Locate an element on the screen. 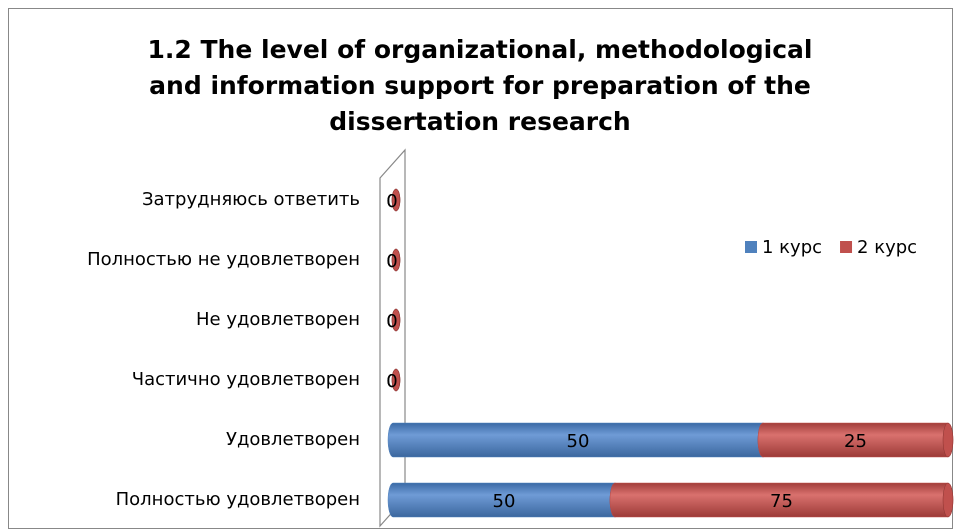  y-tick-label: Затрудняюсь ответить is located at coordinates (251, 199).